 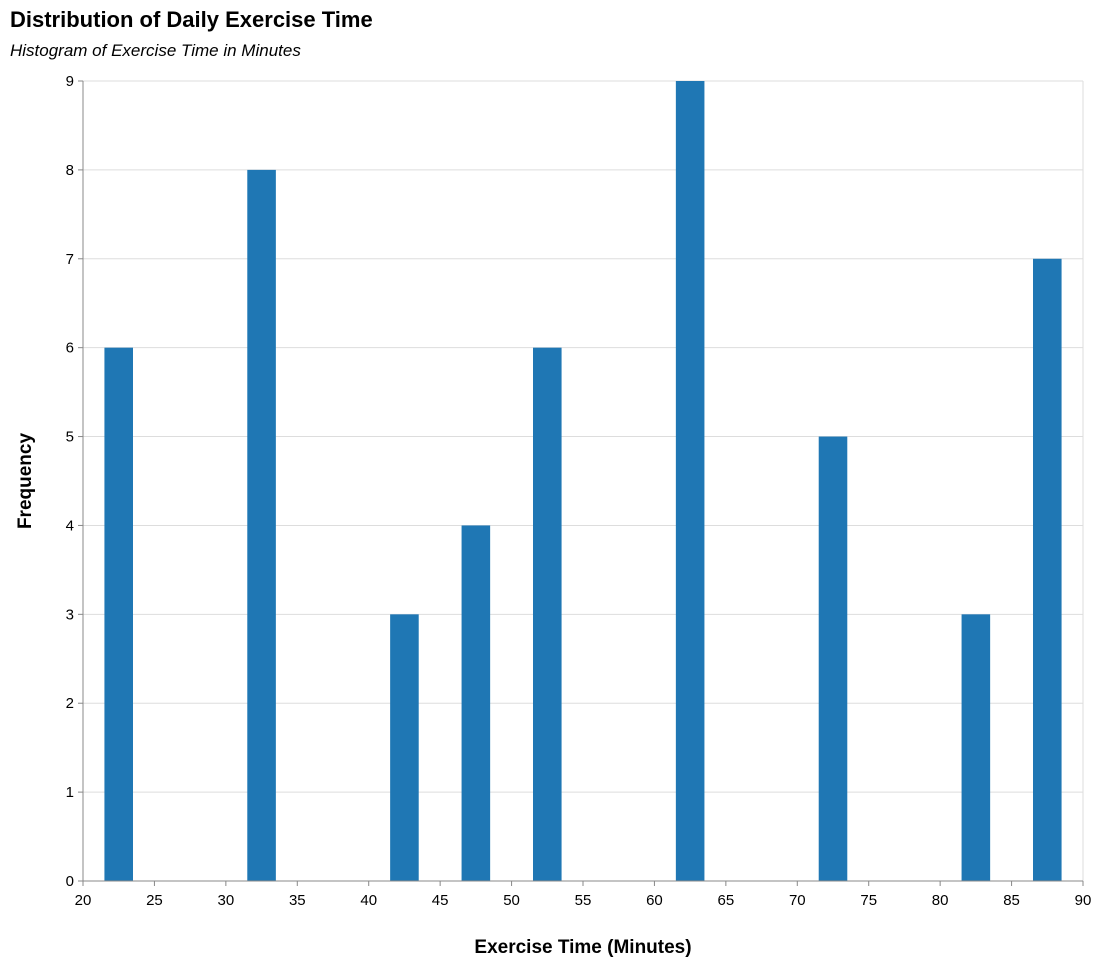 What do you see at coordinates (868, 900) in the screenshot?
I see `x-tick-label: 75` at bounding box center [868, 900].